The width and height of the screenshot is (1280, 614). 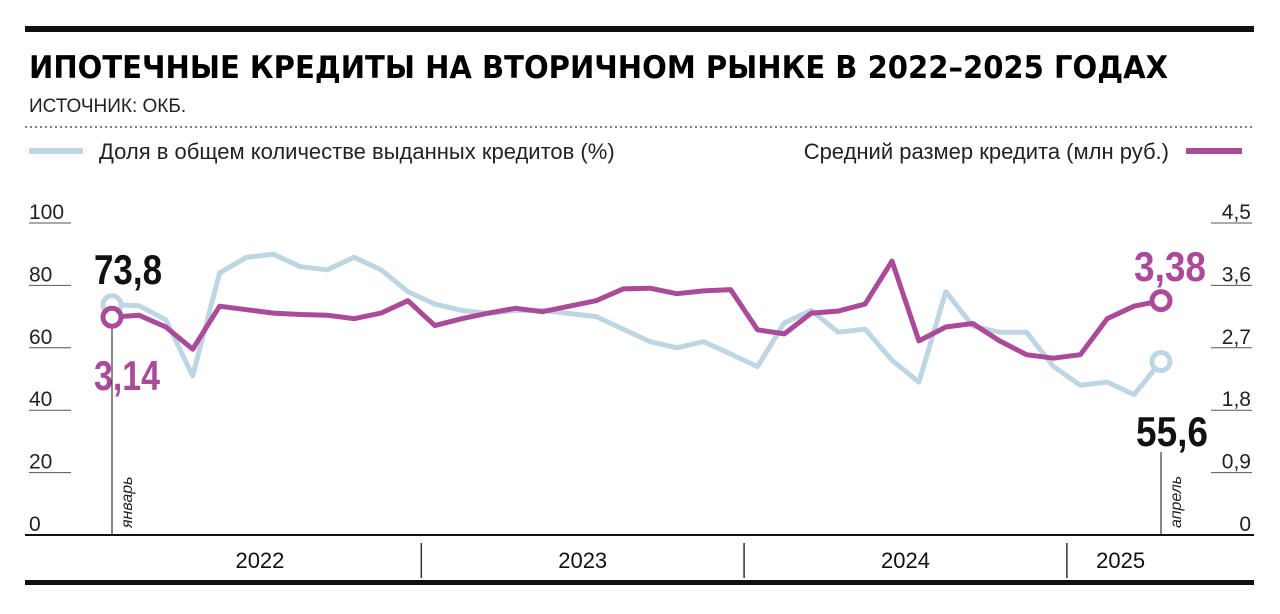 What do you see at coordinates (1236, 337) in the screenshot?
I see `right-tick-label: 2,7` at bounding box center [1236, 337].